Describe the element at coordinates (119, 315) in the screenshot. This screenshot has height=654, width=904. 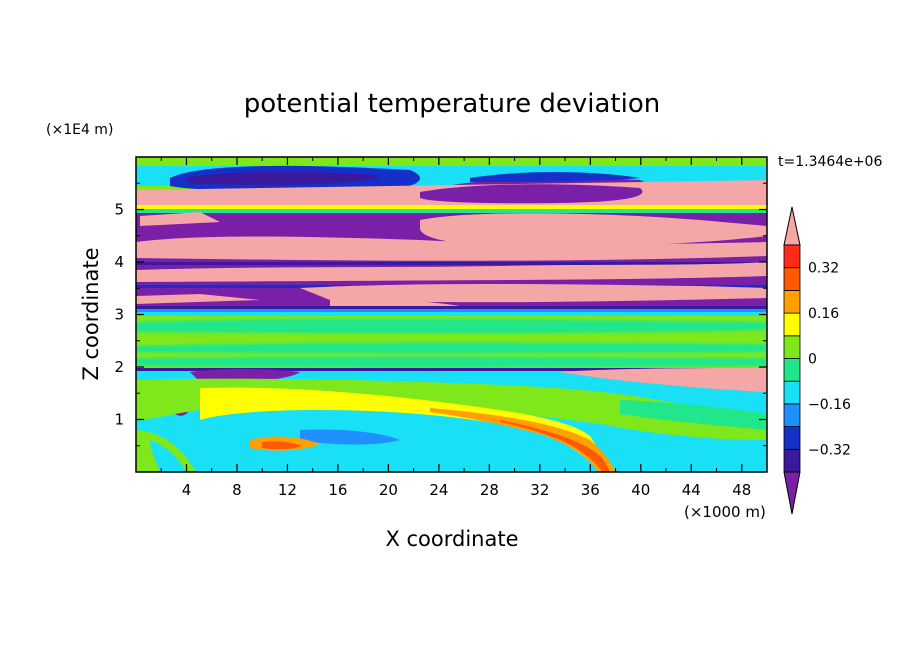
I see `y-tick-label: 3` at that location.